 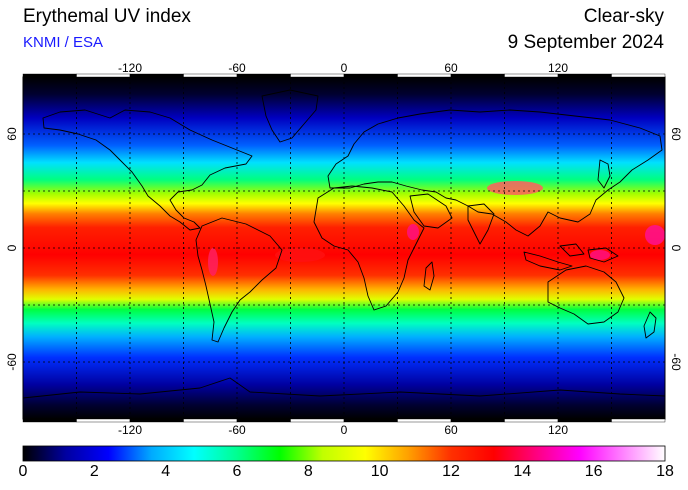 I want to click on lat-tick-label-right: -60, so click(x=676, y=362).